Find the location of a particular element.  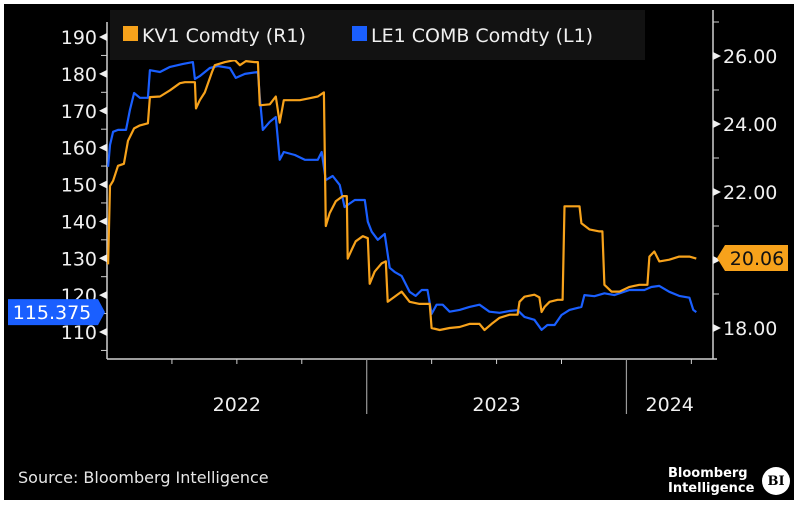

left-tick-label: 180 is located at coordinates (79, 75).